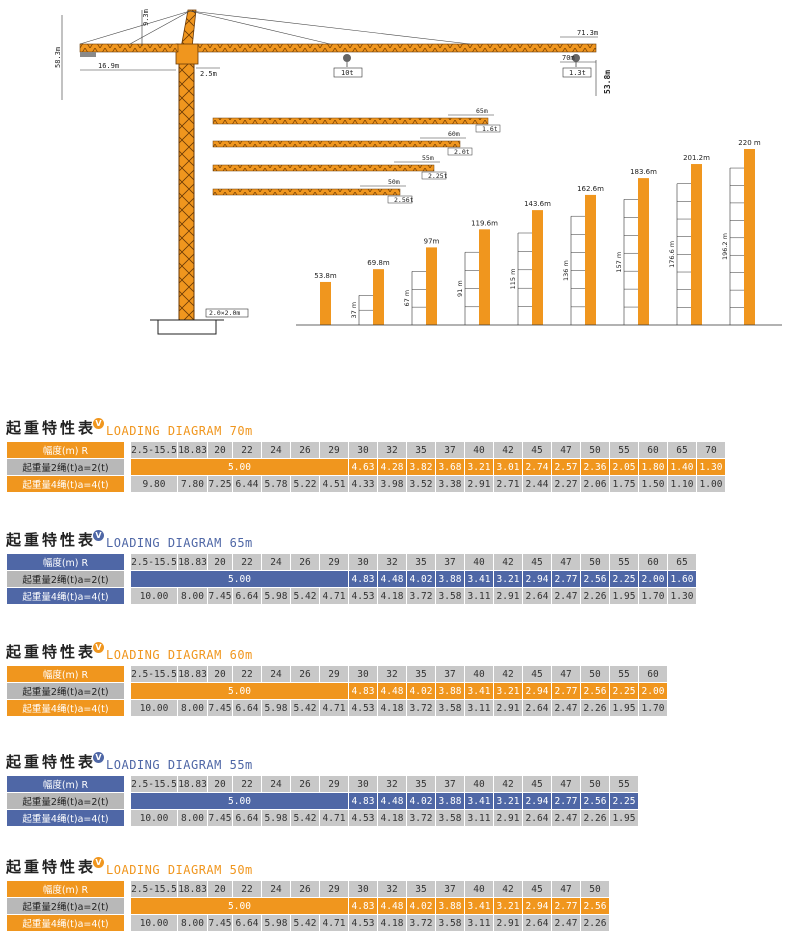  Describe the element at coordinates (421, 484) in the screenshot. I see `table-cell: 3.52` at that location.